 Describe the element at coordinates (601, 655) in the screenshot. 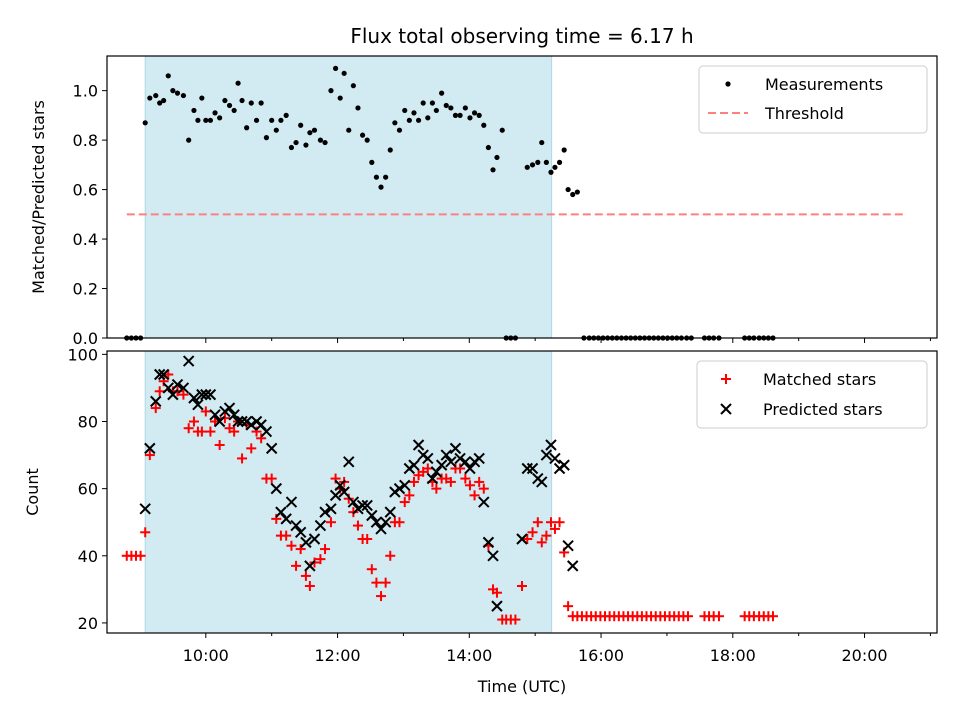

I see `x-tick-label: 16:00` at that location.